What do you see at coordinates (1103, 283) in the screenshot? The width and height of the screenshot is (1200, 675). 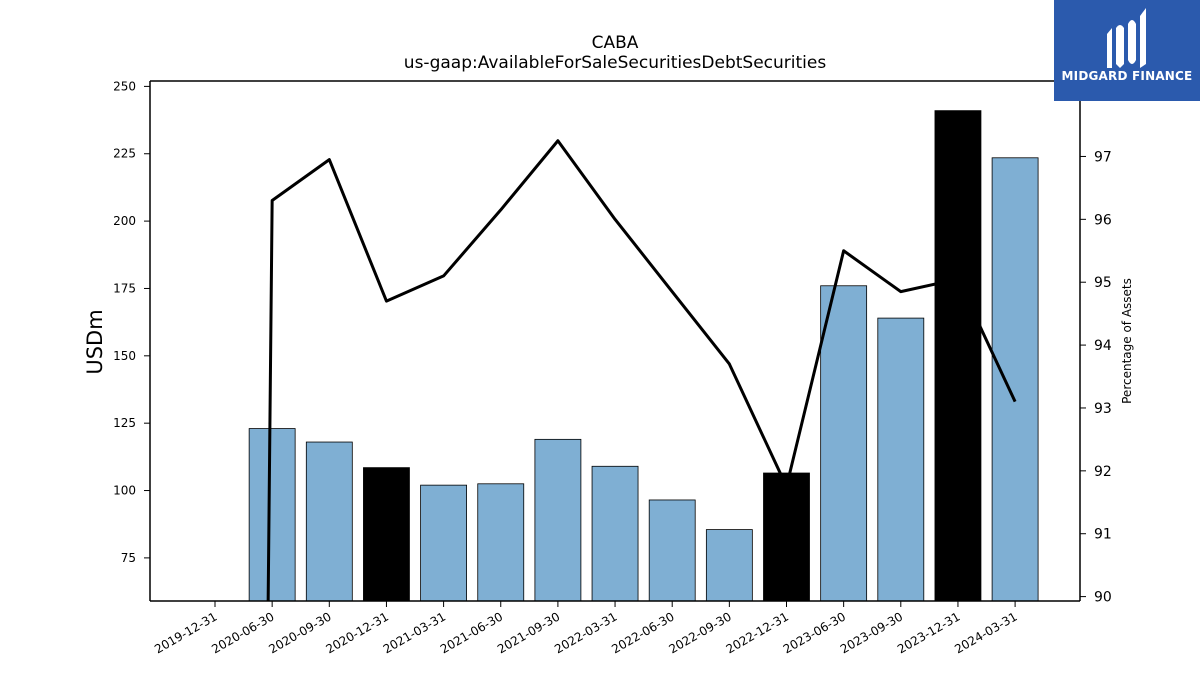 I see `y2-tick-label-95: 95` at bounding box center [1103, 283].